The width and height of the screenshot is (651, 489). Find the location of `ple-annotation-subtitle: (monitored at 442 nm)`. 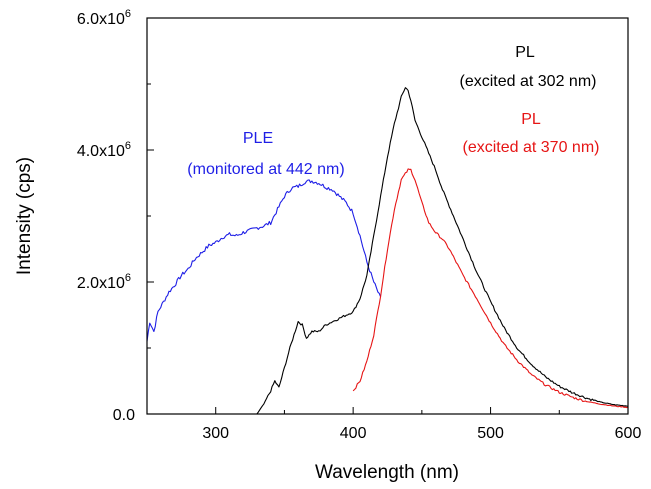

ple-annotation-subtitle: (monitored at 442 nm) is located at coordinates (265, 169).